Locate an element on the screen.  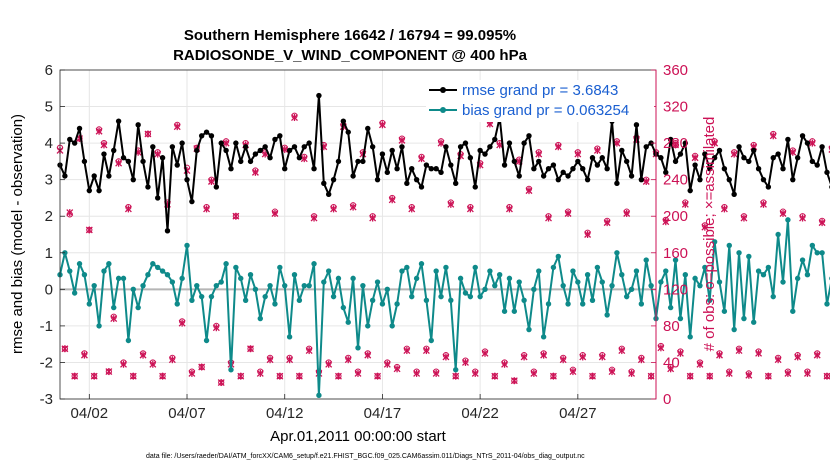
x-tick-label: 04/17 is located at coordinates (383, 413).